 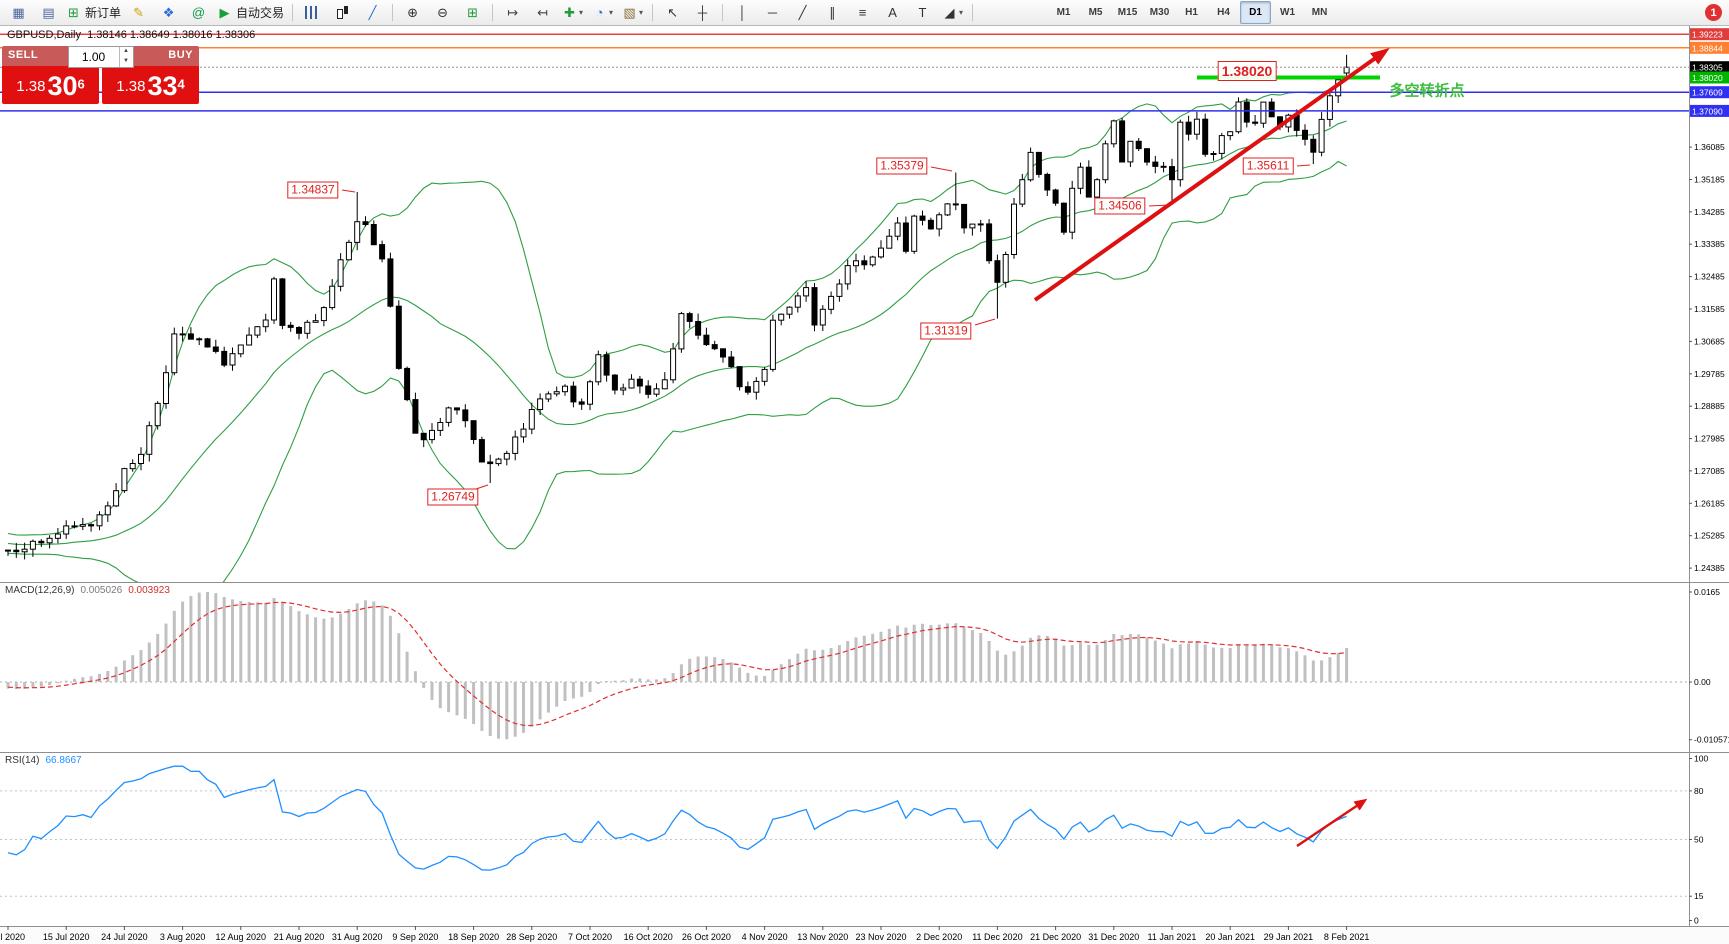 I want to click on timeframe-h1-button: H1, so click(x=1191, y=12).